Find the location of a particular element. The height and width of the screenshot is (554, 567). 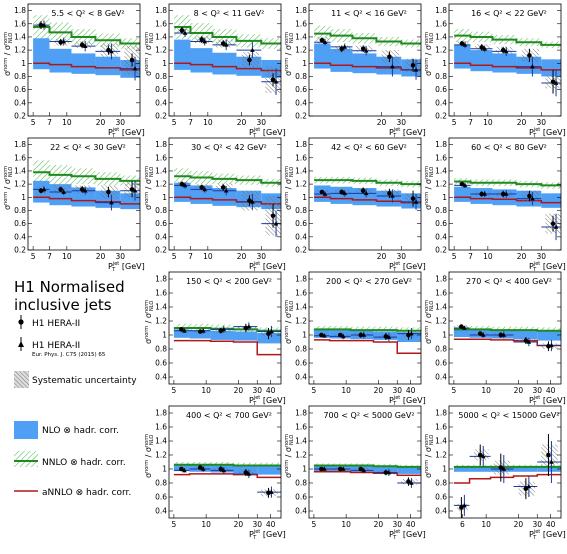

panel-title: 5.5 < Q² < 8 GeV² is located at coordinates (87, 13).